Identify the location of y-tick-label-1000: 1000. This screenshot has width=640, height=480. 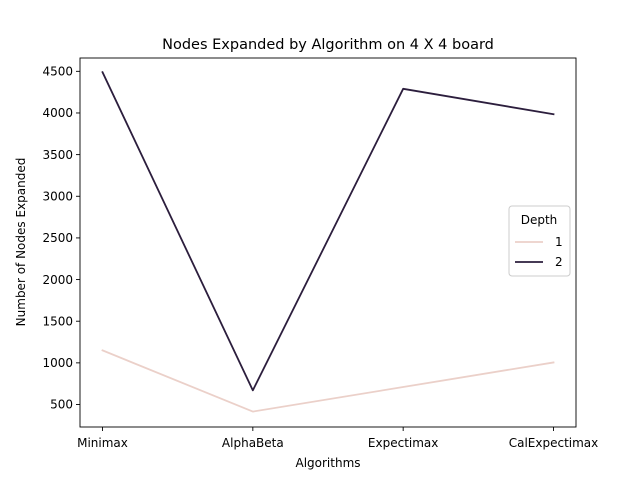
(57, 363).